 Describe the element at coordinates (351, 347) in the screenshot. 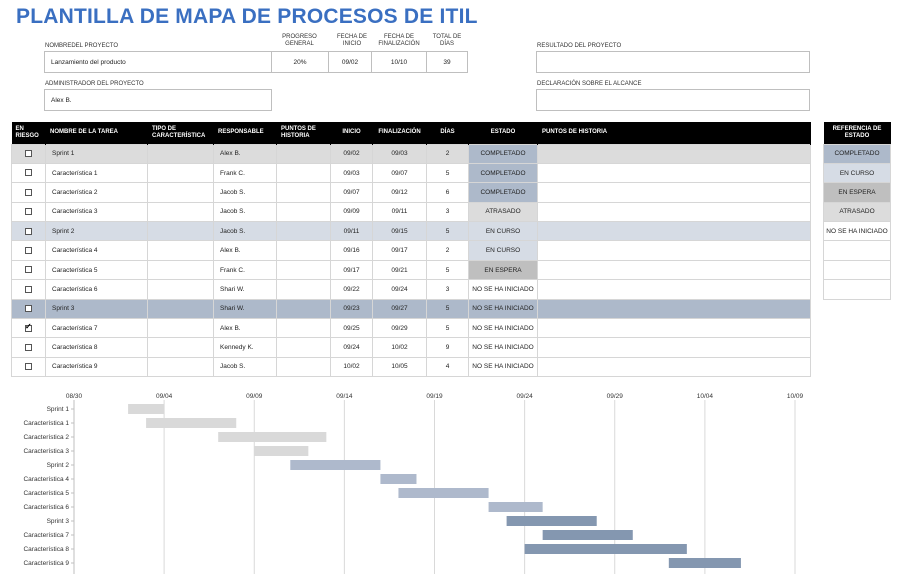

I see `start-date-cell: 09/24` at that location.